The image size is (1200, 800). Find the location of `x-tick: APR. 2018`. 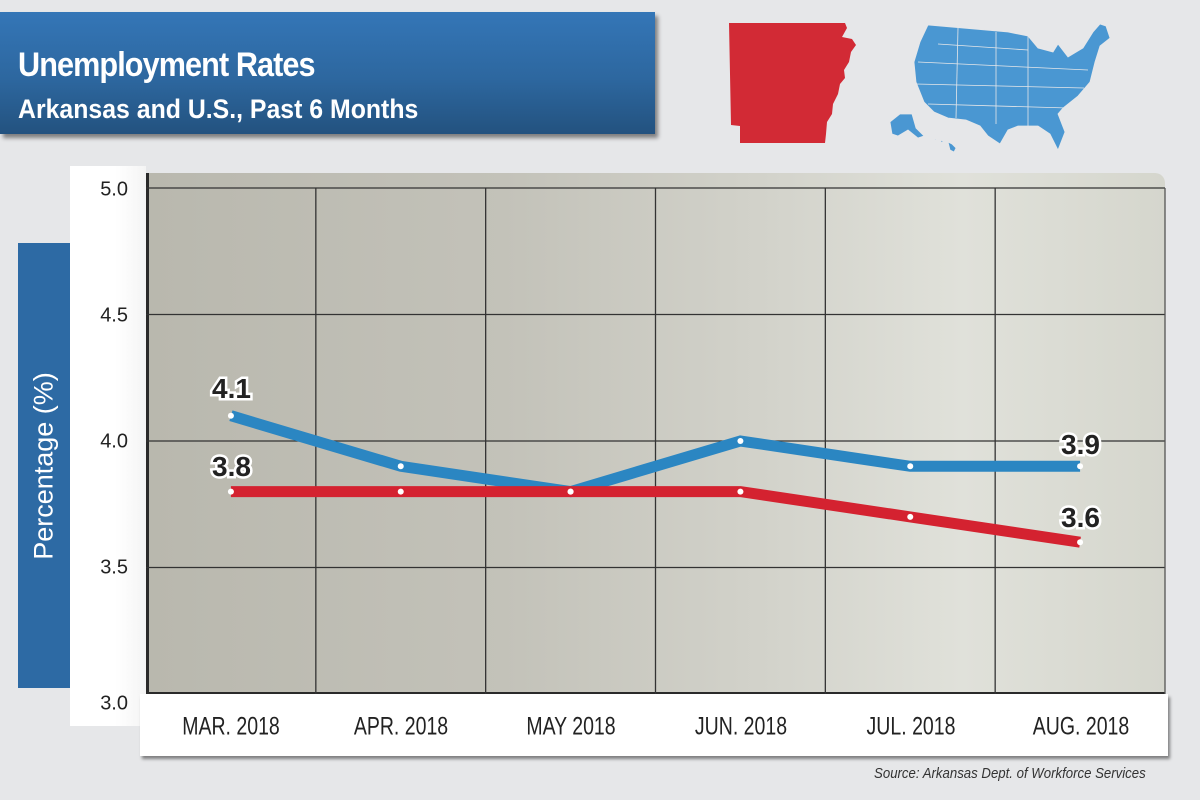

x-tick: APR. 2018 is located at coordinates (401, 726).